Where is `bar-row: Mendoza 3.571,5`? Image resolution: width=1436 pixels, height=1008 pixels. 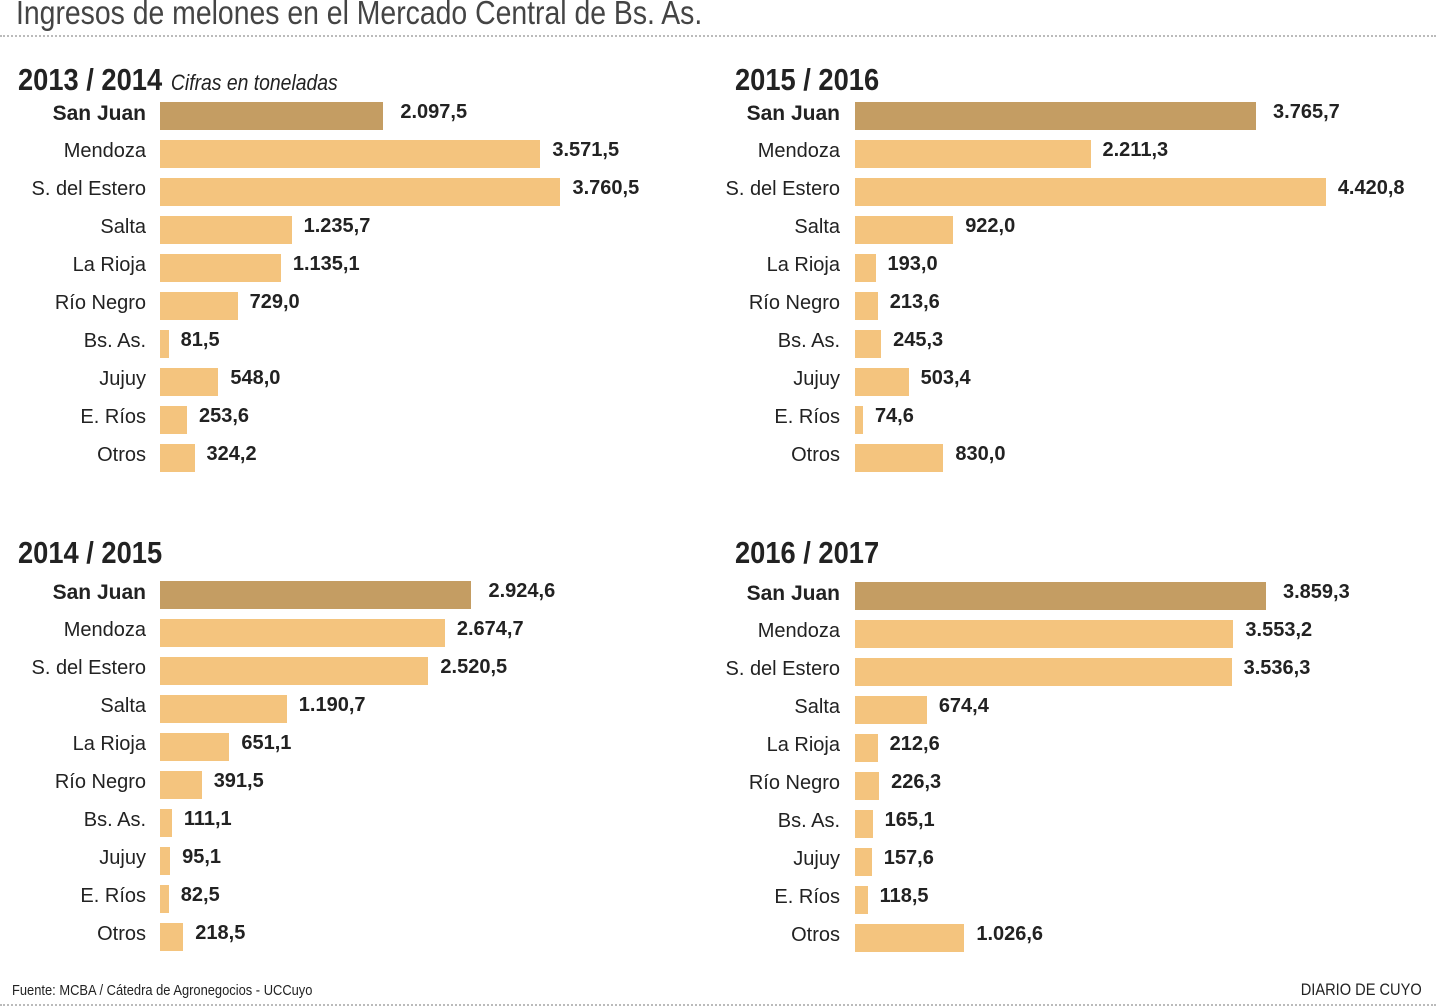
bar-row: Mendoza 3.571,5 is located at coordinates (368, 155).